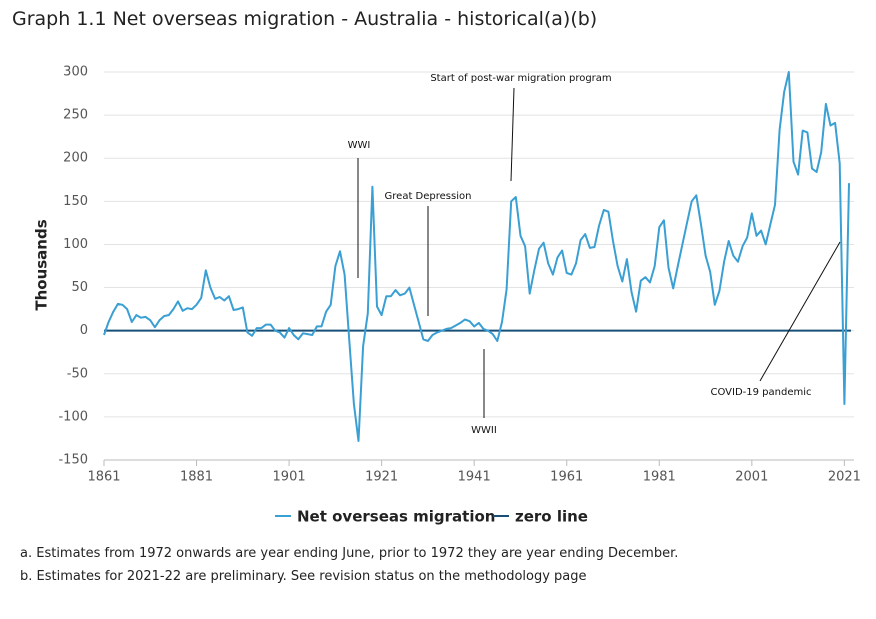 This screenshot has height=619, width=876. I want to click on y-tick-label: 0, so click(84, 330).